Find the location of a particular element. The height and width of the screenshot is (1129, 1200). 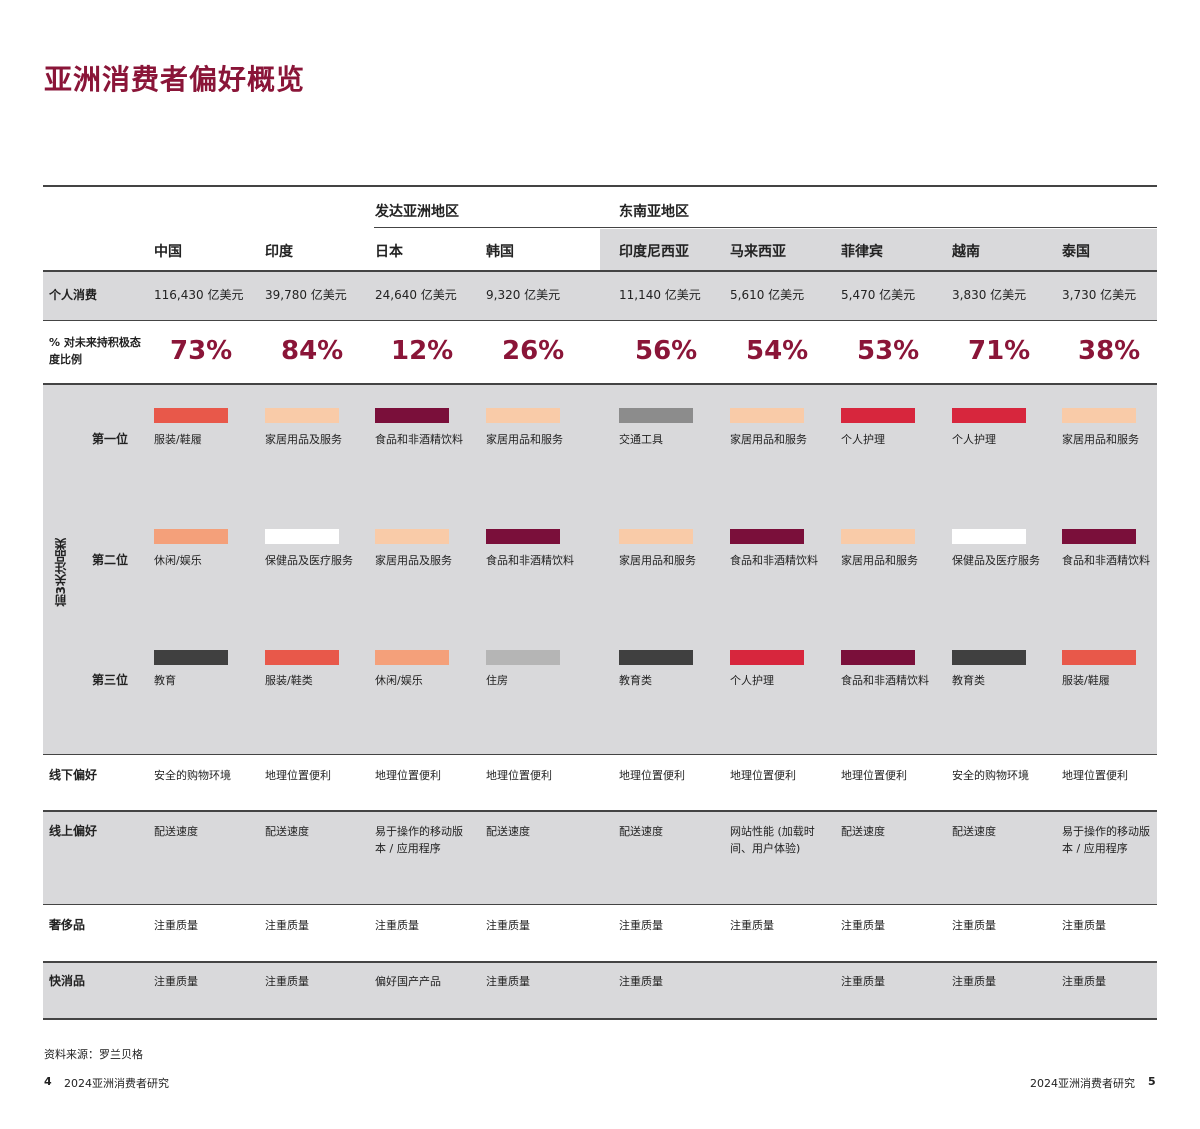

source-note: 资料来源：罗兰贝格 is located at coordinates (93, 1054).